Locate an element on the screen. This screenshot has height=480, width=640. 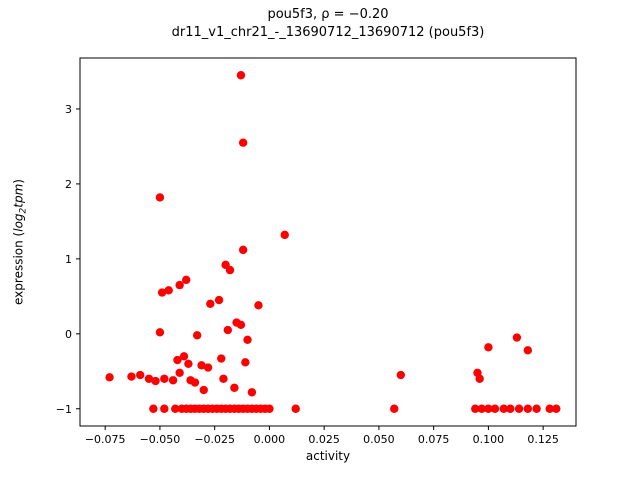
x-tick-label: 0.050 is located at coordinates (379, 439).